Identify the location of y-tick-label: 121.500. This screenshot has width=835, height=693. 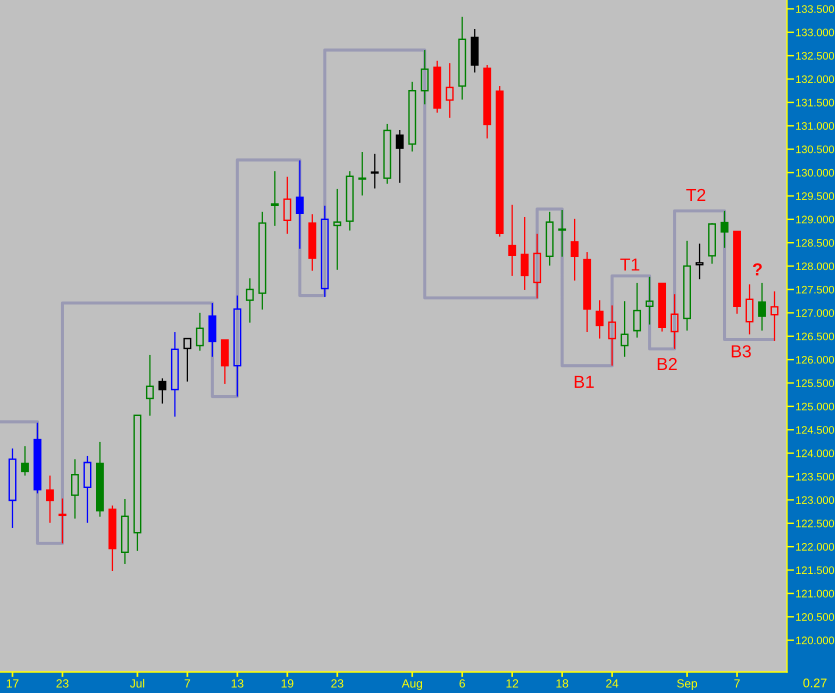
(815, 570).